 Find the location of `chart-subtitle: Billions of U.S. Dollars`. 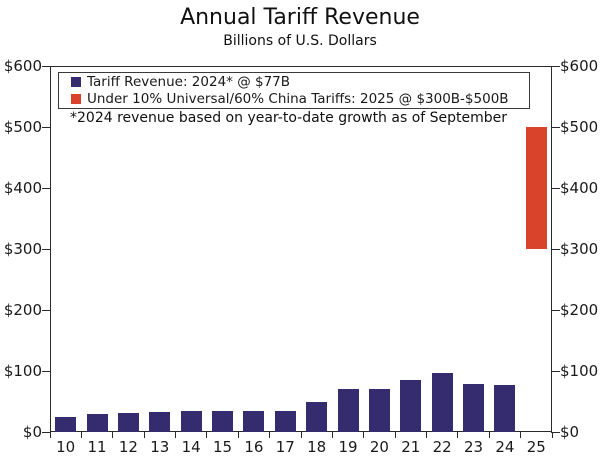

chart-subtitle: Billions of U.S. Dollars is located at coordinates (300, 41).